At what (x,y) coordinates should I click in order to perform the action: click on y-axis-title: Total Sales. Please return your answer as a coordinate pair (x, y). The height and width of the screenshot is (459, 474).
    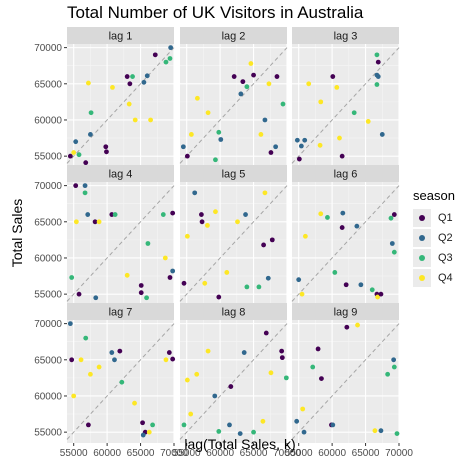
    Looking at the image, I should click on (17, 233).